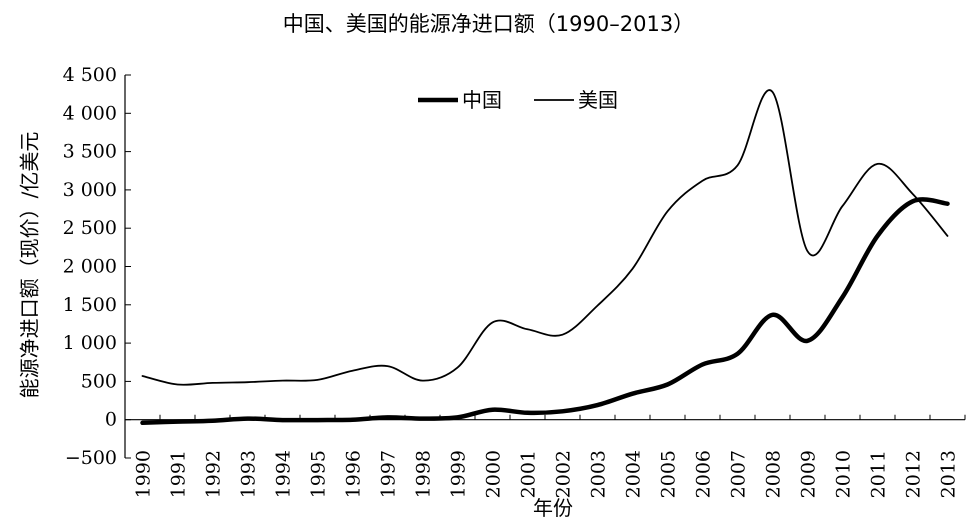  Describe the element at coordinates (739, 474) in the screenshot. I see `x-tick-label: 2007` at that location.